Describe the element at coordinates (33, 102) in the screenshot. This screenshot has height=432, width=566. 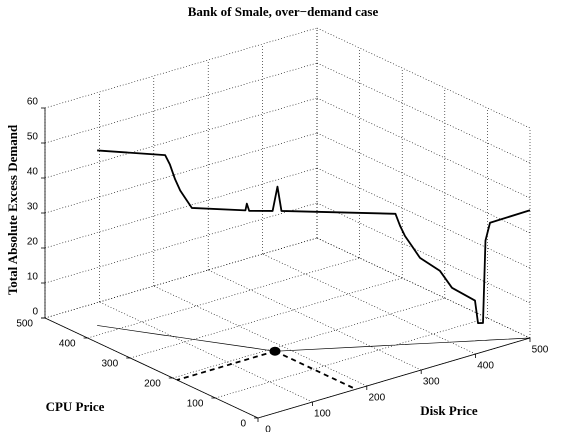
I see `z-tick-label: 60` at that location.